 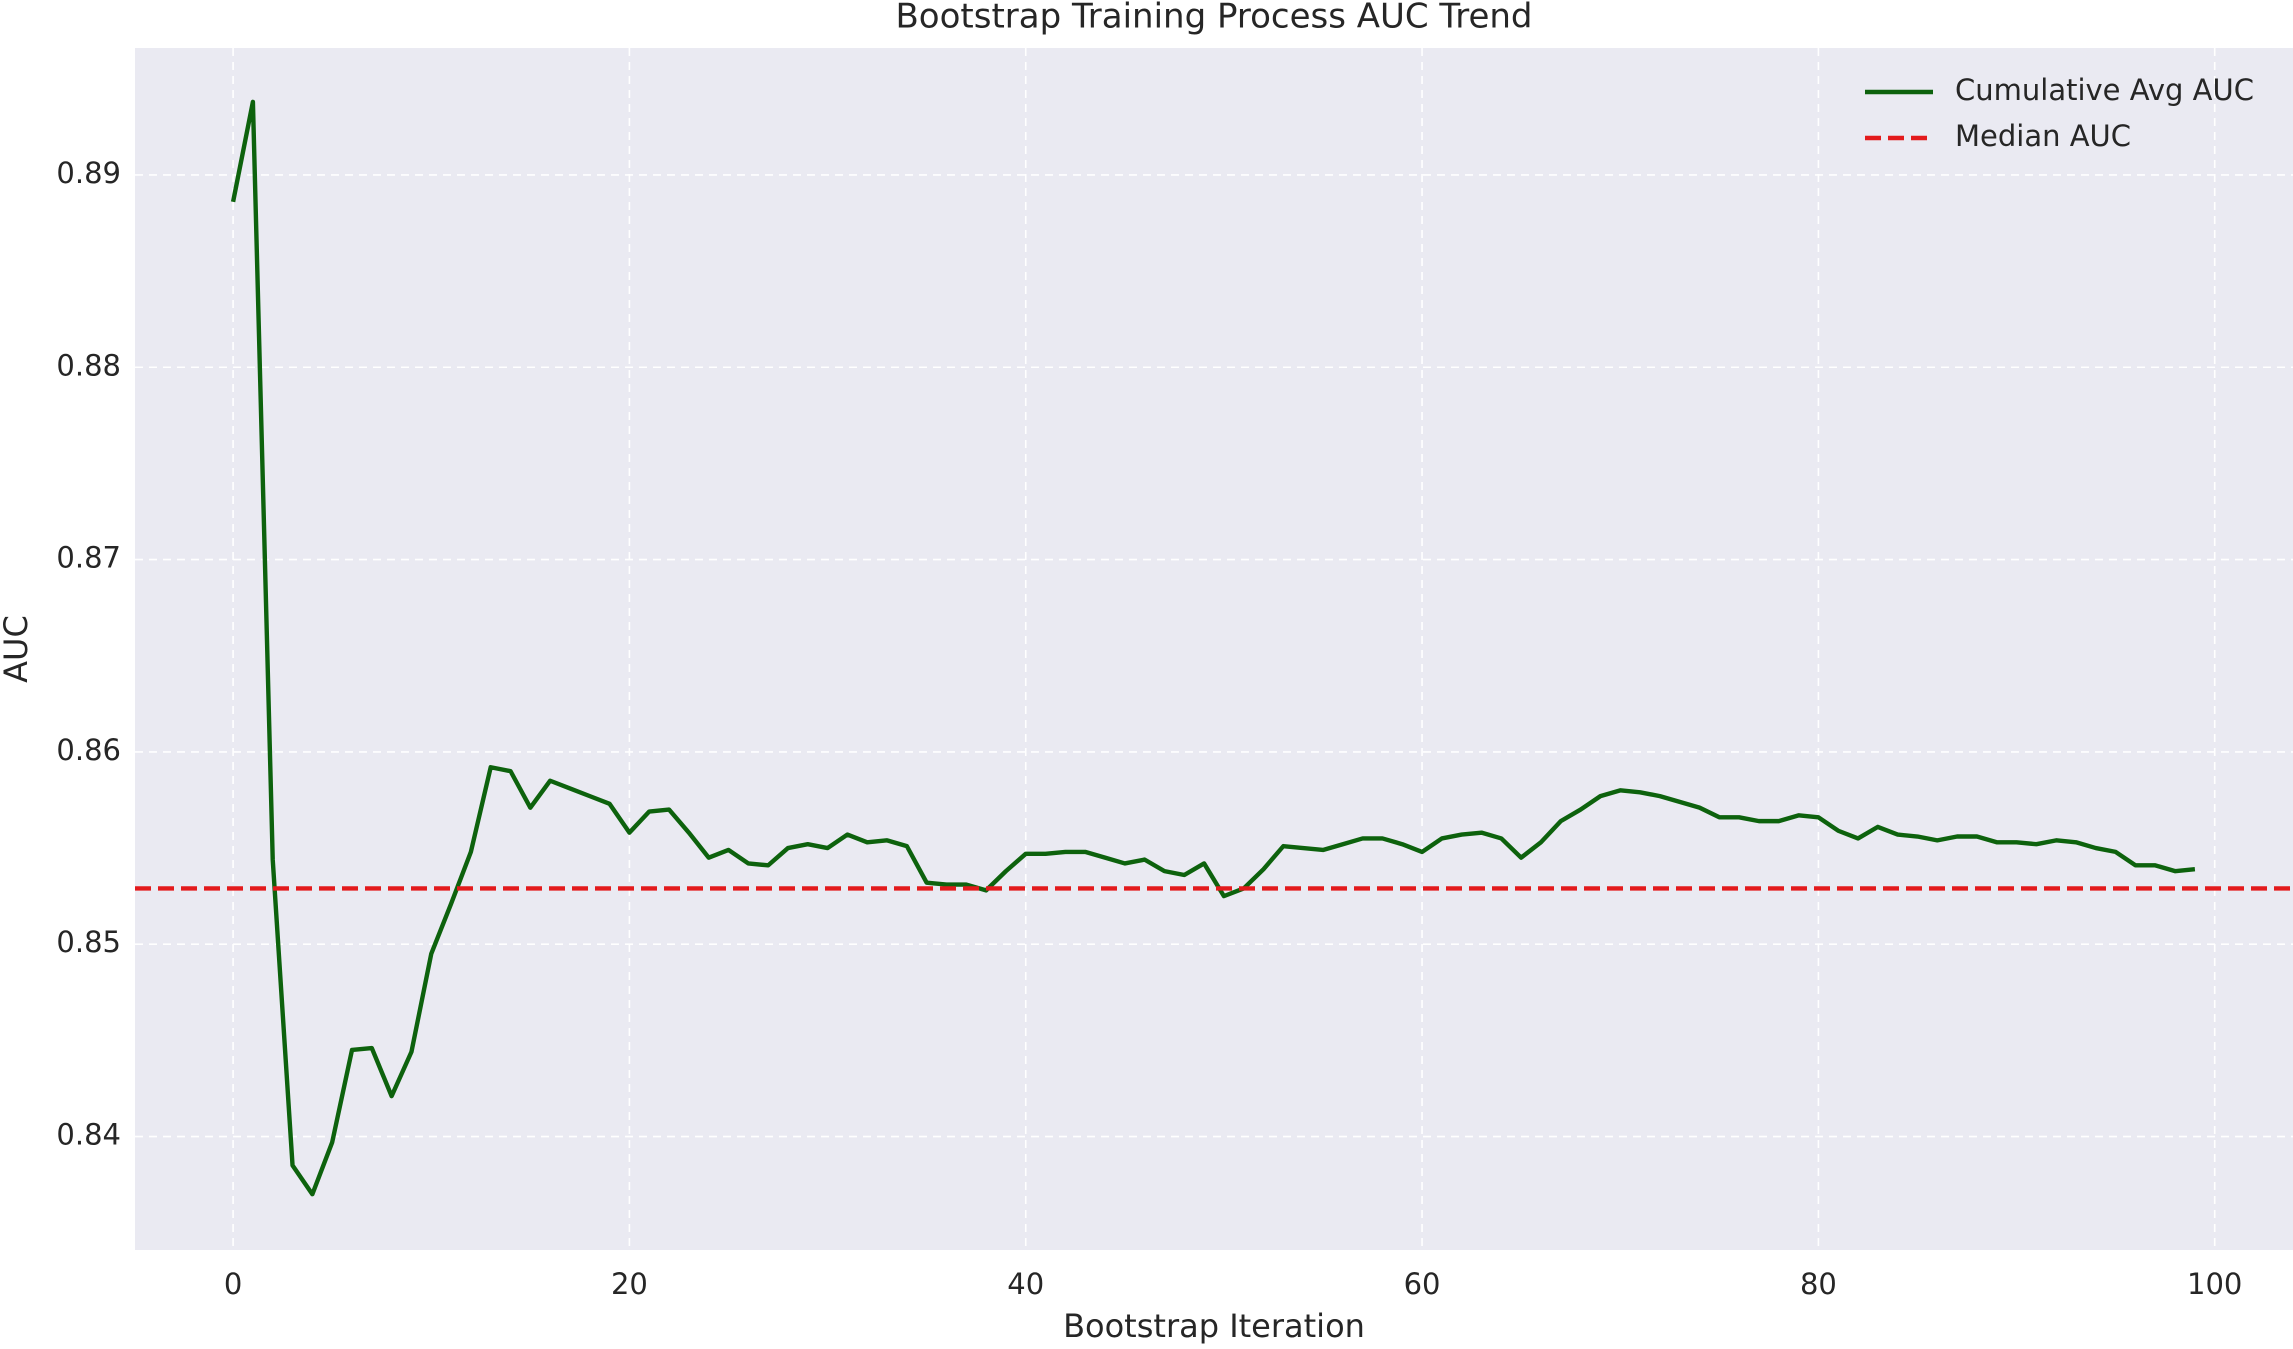 I want to click on y-axis-label: AUC, so click(x=17, y=649).